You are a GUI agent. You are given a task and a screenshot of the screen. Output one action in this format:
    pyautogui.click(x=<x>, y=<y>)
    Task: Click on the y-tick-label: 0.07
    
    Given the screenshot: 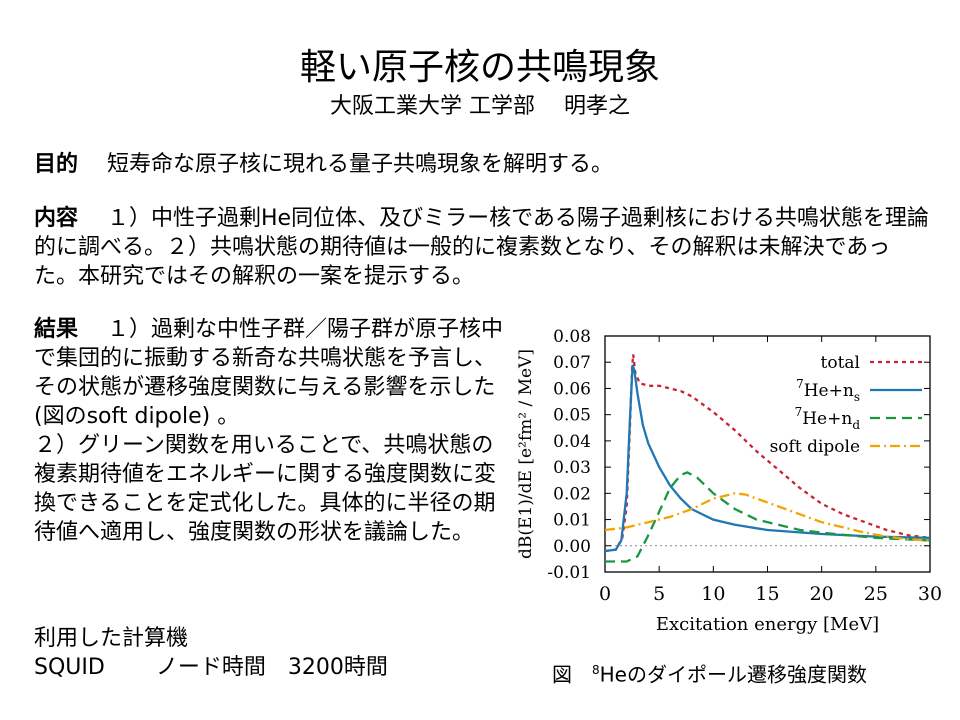 What is the action you would take?
    pyautogui.click(x=572, y=363)
    